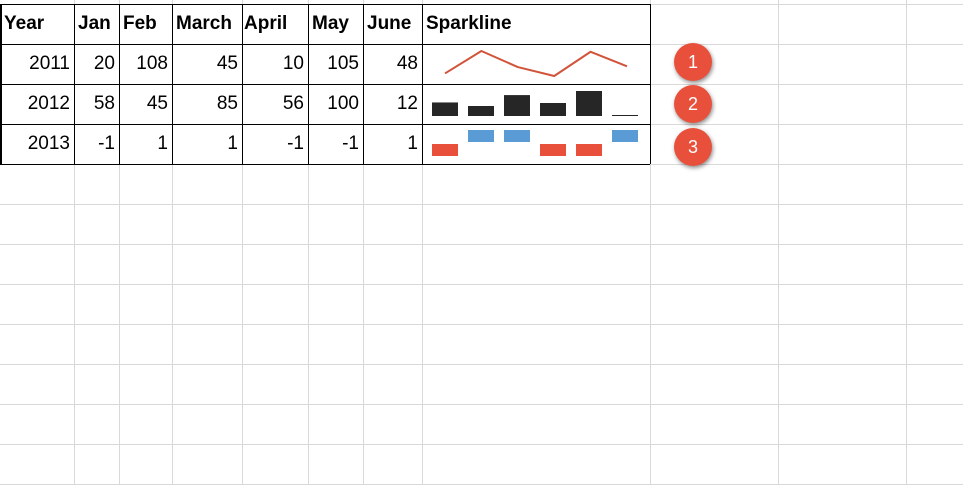 The image size is (963, 485). What do you see at coordinates (49, 63) in the screenshot?
I see `cell-year-2011: 2011` at bounding box center [49, 63].